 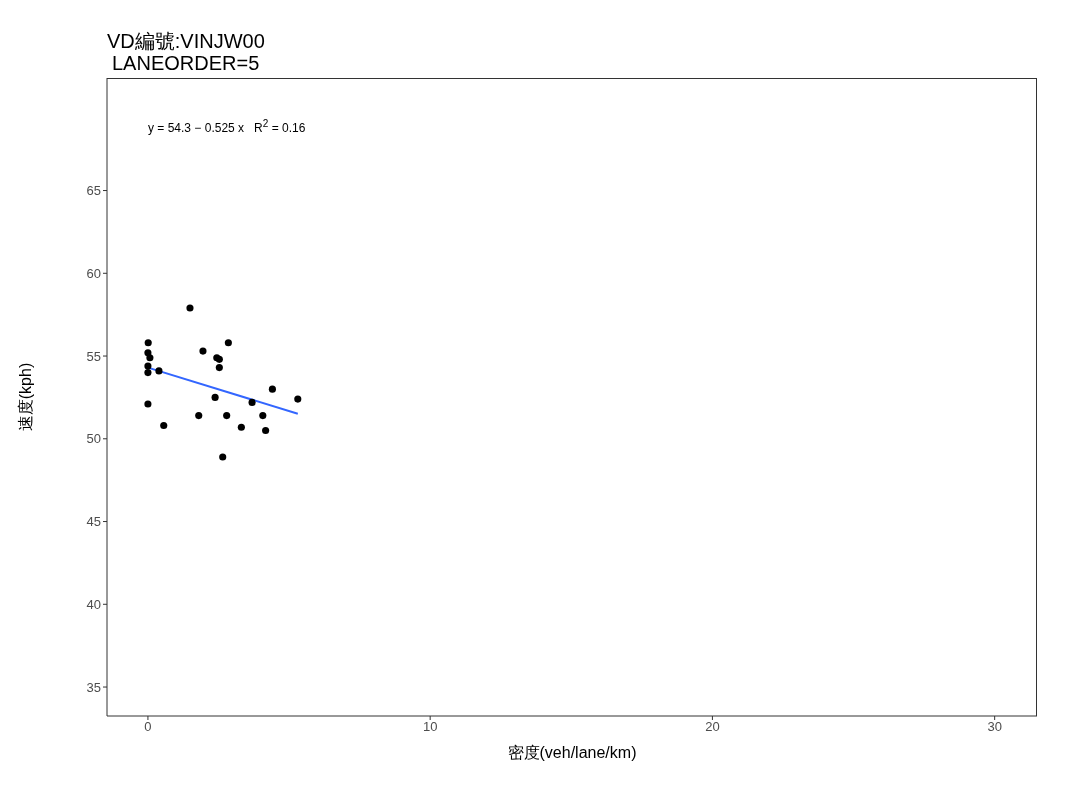 What do you see at coordinates (186, 41) in the screenshot?
I see `chart-title: VD編號:VINJW00` at bounding box center [186, 41].